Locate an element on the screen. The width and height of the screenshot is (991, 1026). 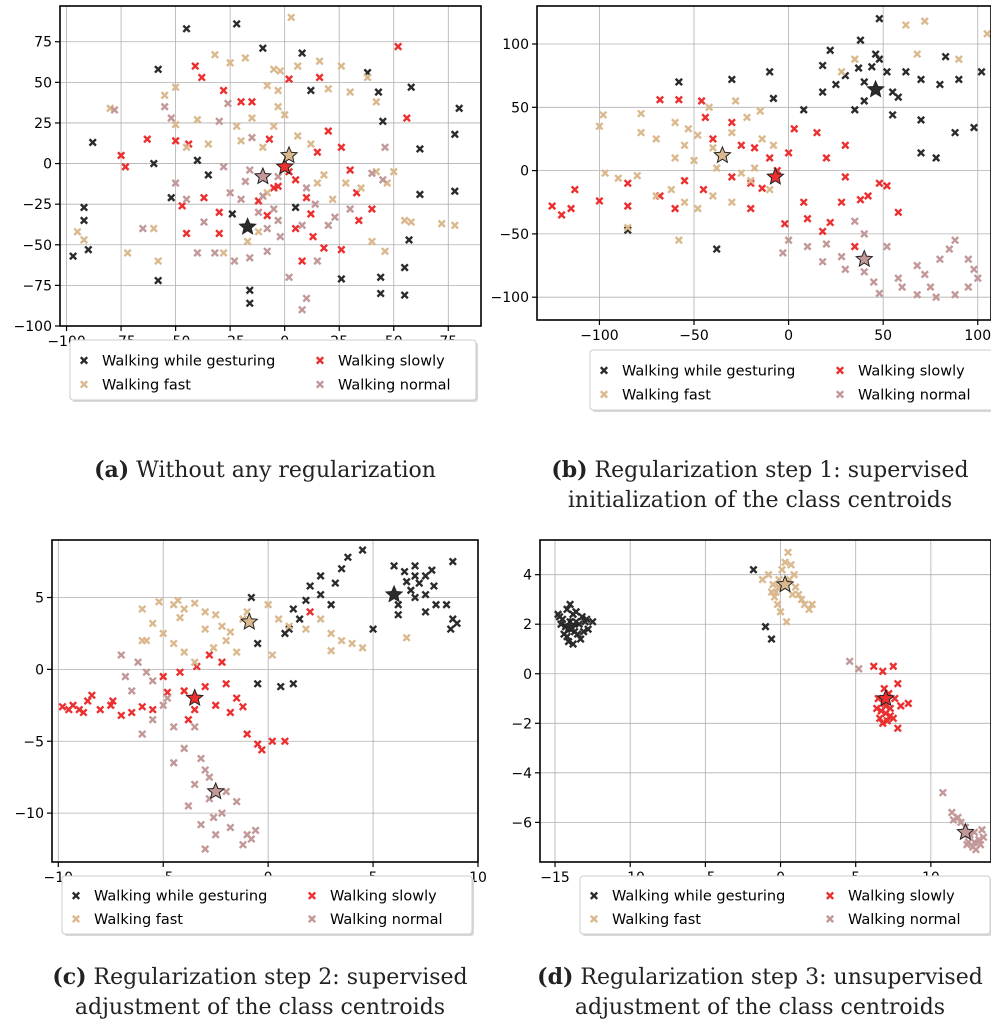
legend-label: Walking while gesturing is located at coordinates (188, 361).